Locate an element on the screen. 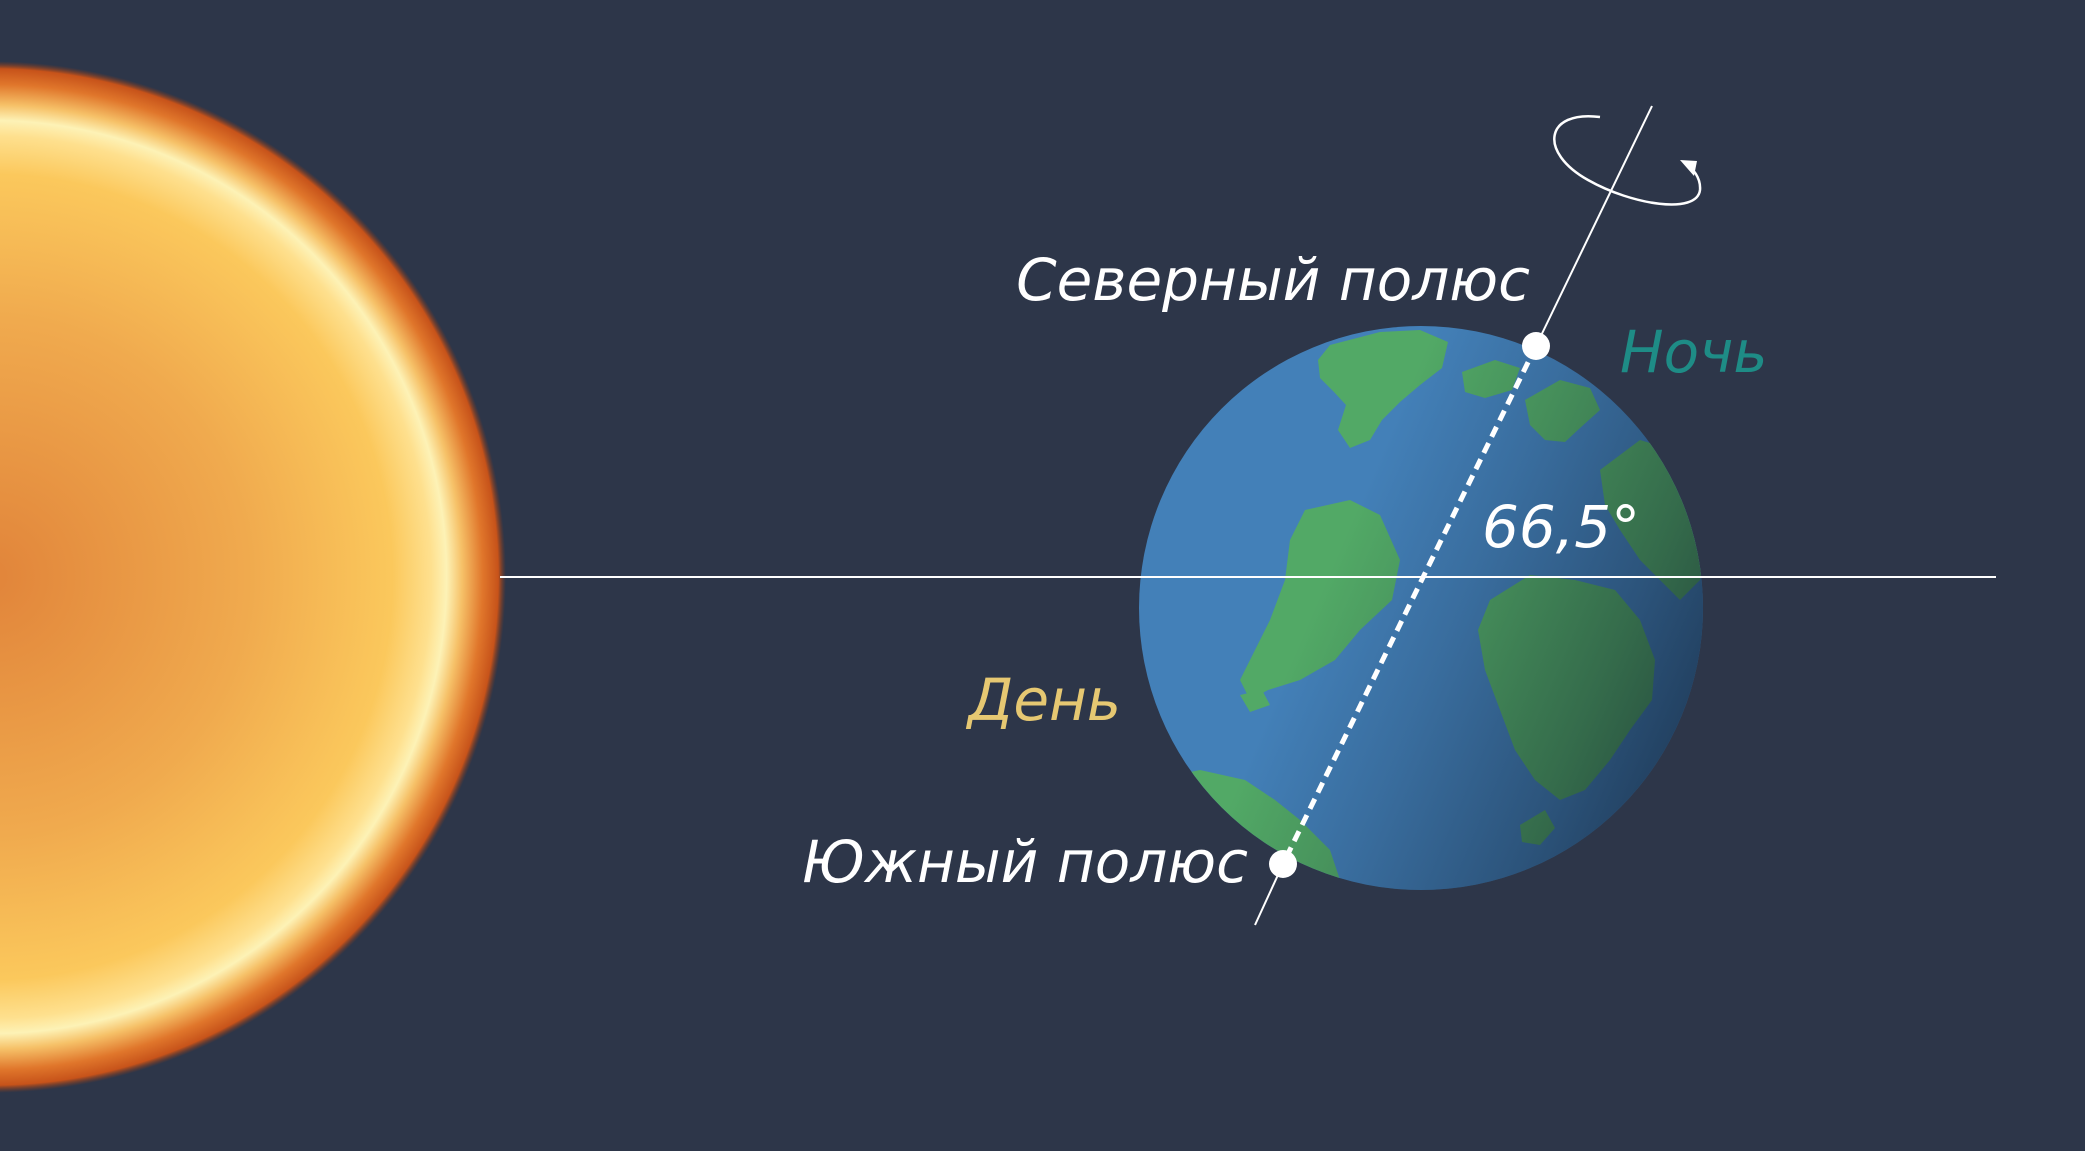 The width and height of the screenshot is (2085, 1151). south-pole-dot is located at coordinates (1283, 864).